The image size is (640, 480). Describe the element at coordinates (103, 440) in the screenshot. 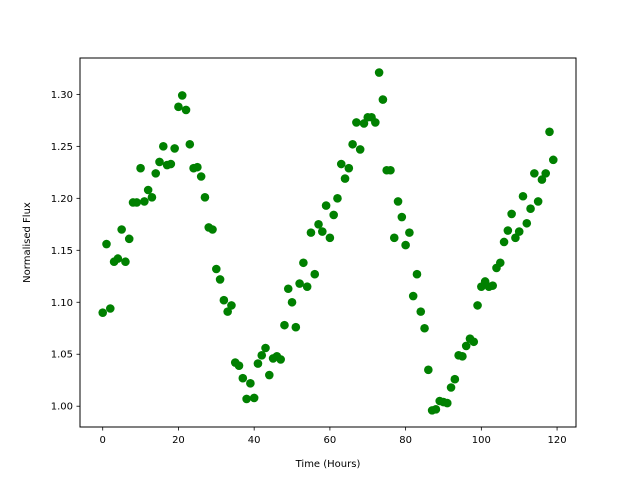

I see `x-tick-label: 0` at that location.